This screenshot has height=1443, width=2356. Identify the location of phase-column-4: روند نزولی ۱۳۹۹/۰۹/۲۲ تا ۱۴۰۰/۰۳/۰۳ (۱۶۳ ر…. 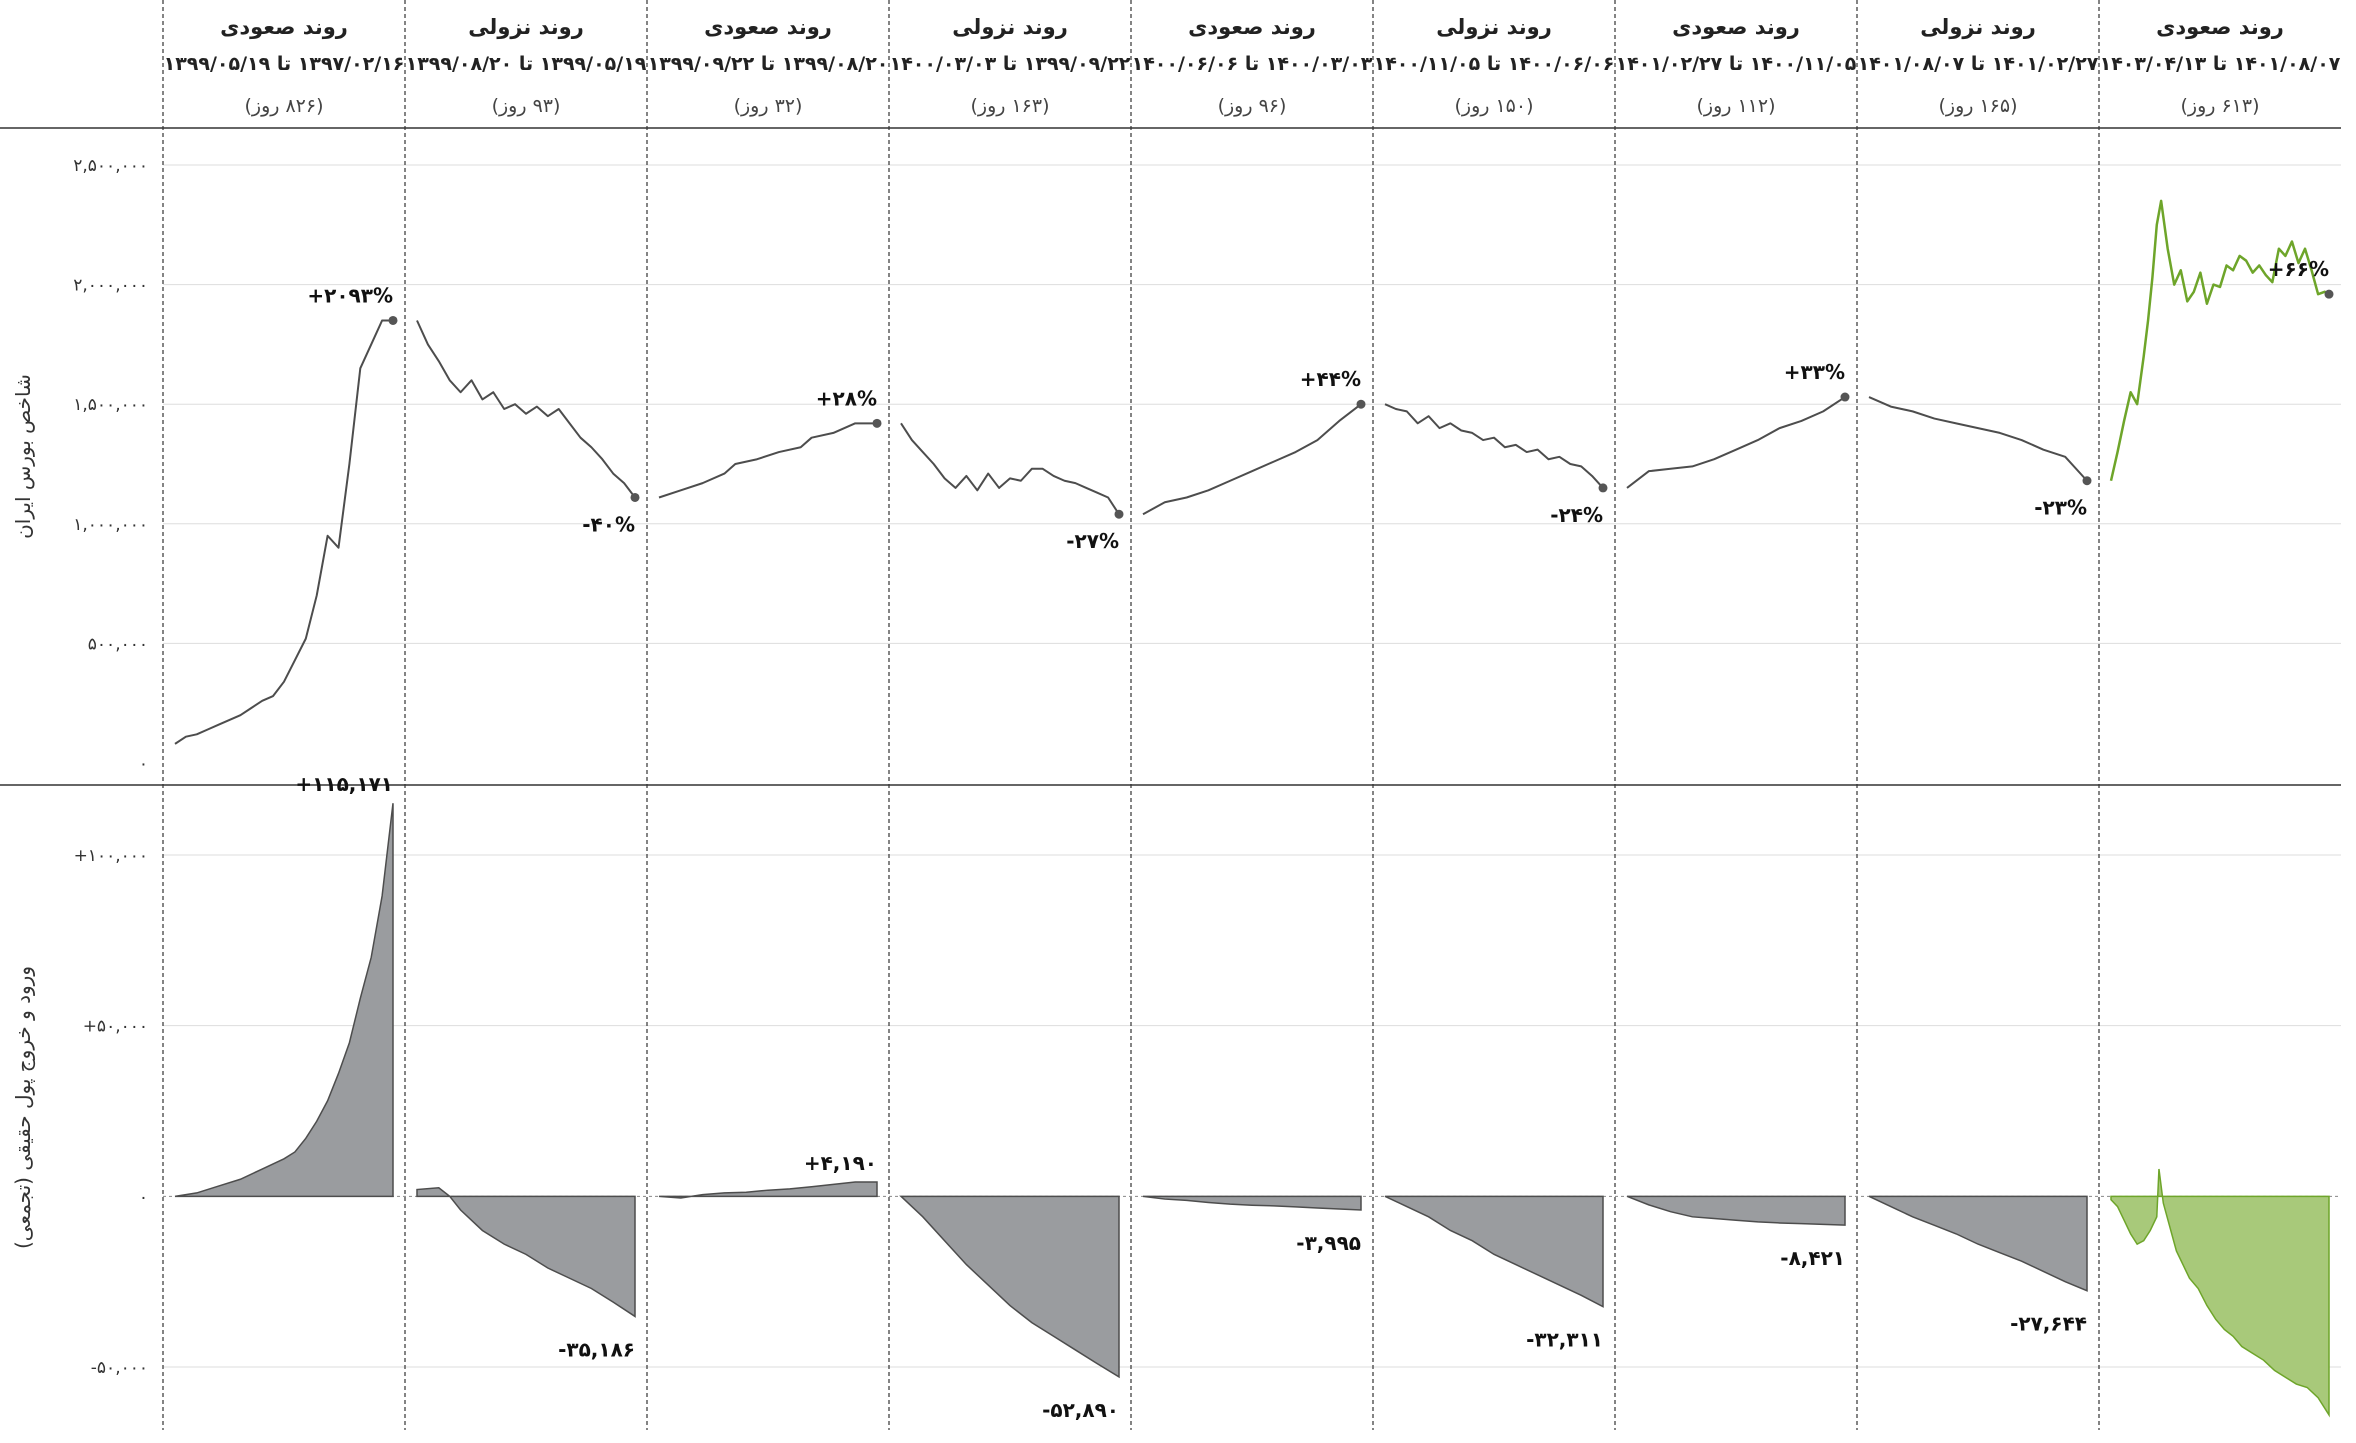
(1010, 718).